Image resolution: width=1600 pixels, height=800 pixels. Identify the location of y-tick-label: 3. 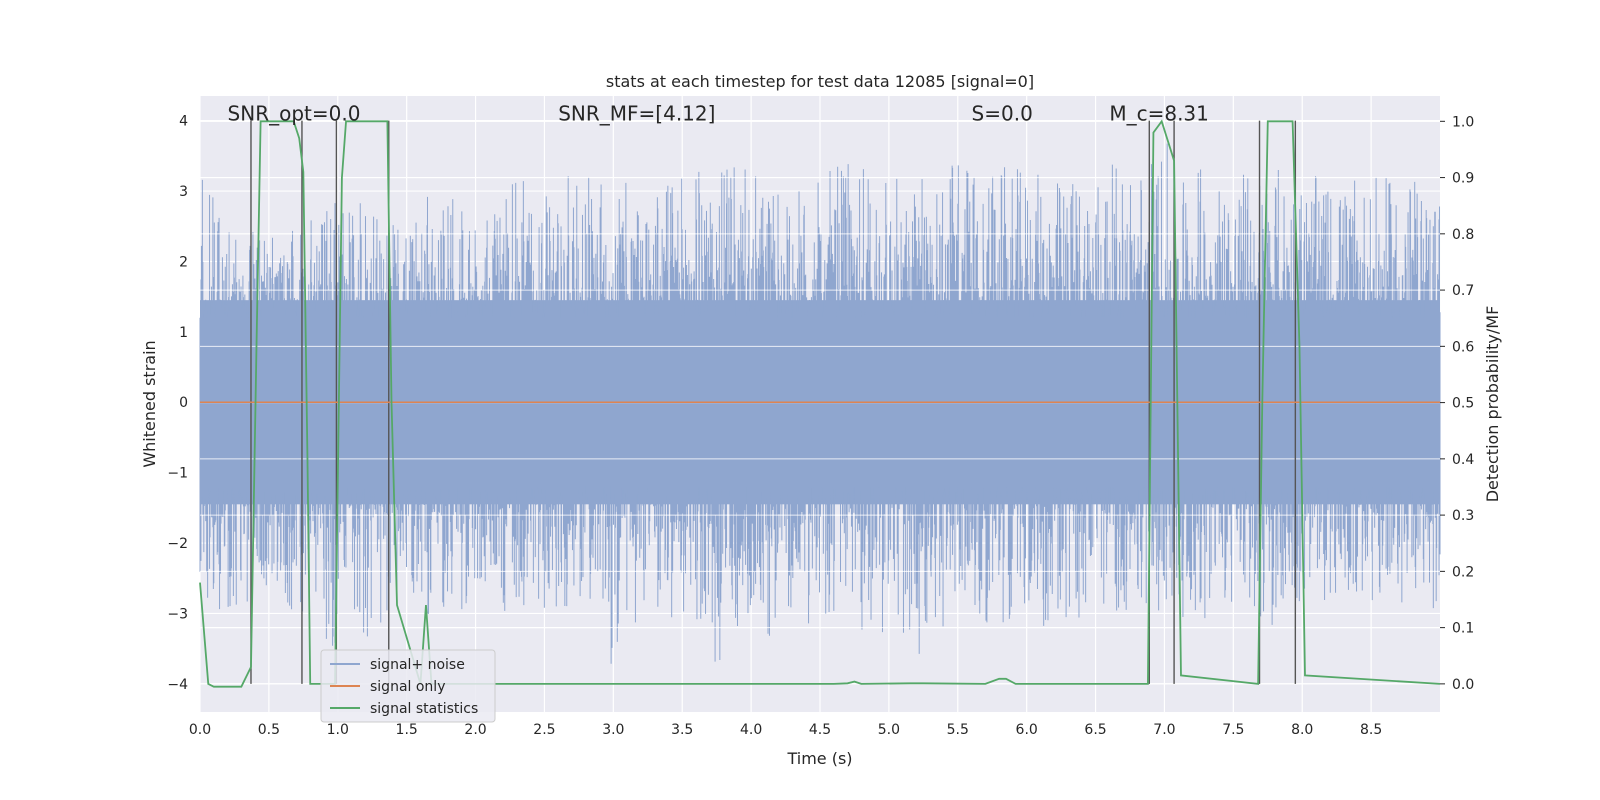
(183, 192).